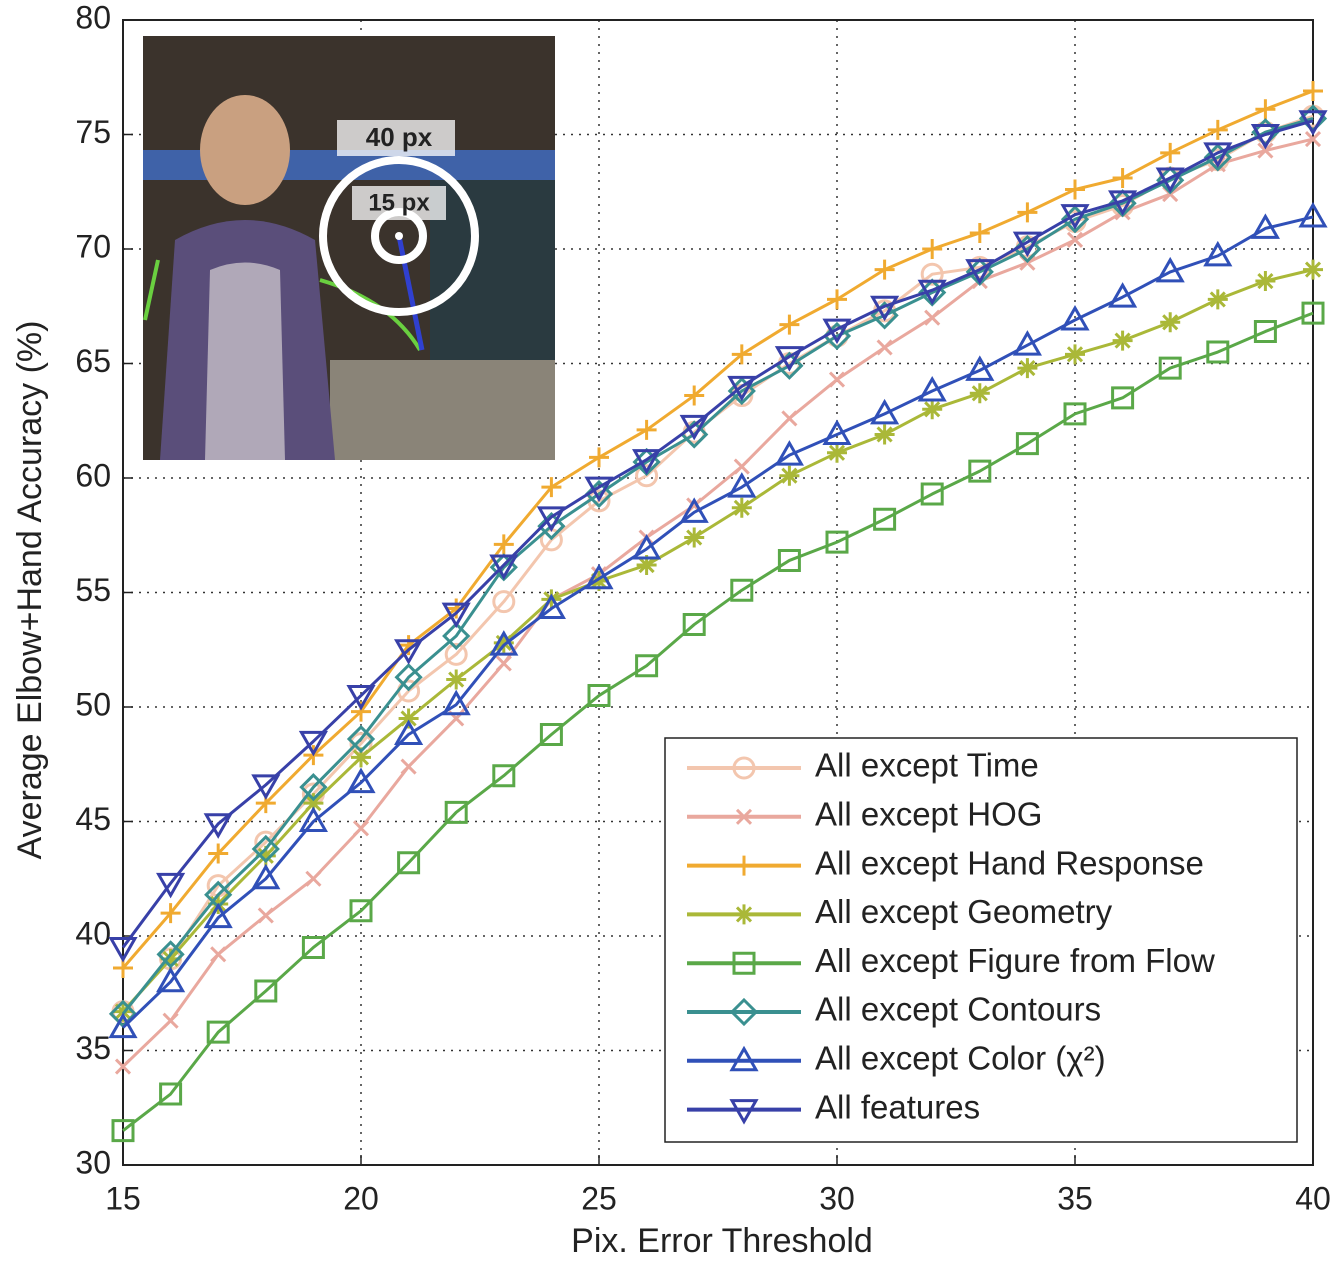  Describe the element at coordinates (928, 814) in the screenshot. I see `legend-label: All except HOG` at that location.